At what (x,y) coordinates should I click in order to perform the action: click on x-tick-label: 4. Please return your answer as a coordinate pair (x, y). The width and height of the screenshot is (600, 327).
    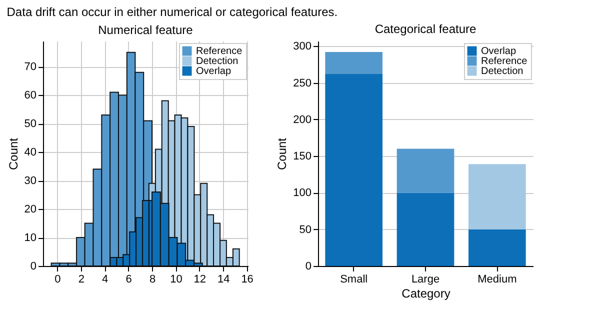
    Looking at the image, I should click on (105, 280).